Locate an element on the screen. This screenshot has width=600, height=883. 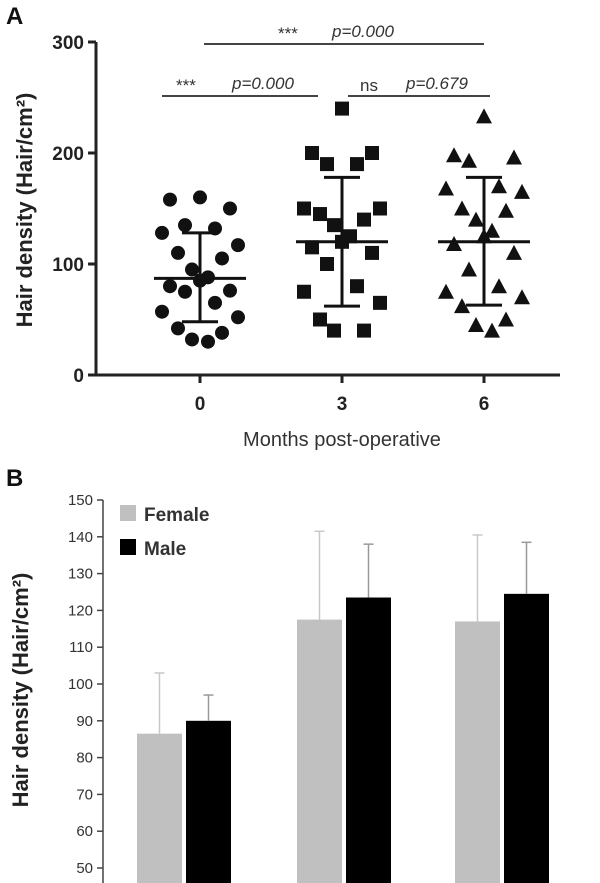
panel-b-y-tick-label: 150 is located at coordinates (80, 500).